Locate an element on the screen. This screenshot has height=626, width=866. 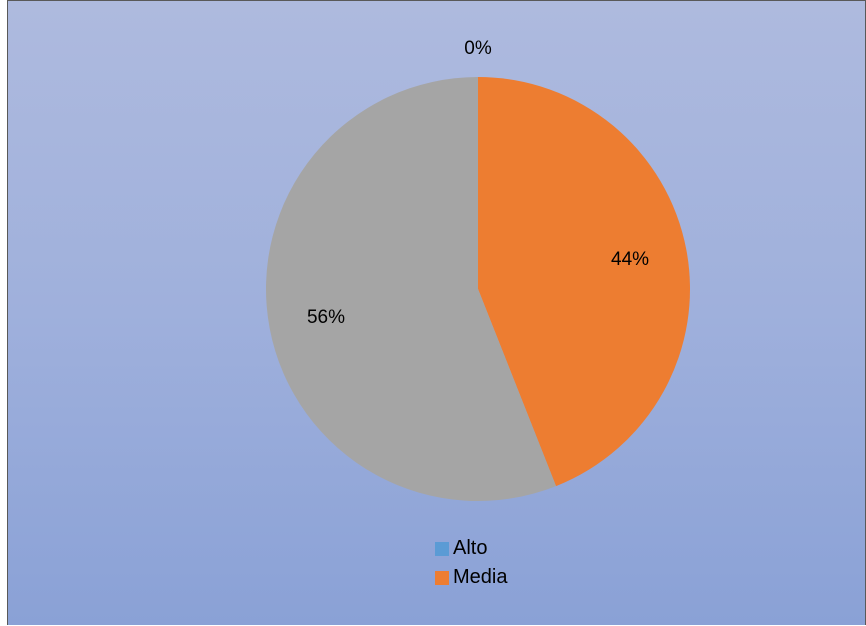
legend-item-alto: Alto is located at coordinates (471, 548).